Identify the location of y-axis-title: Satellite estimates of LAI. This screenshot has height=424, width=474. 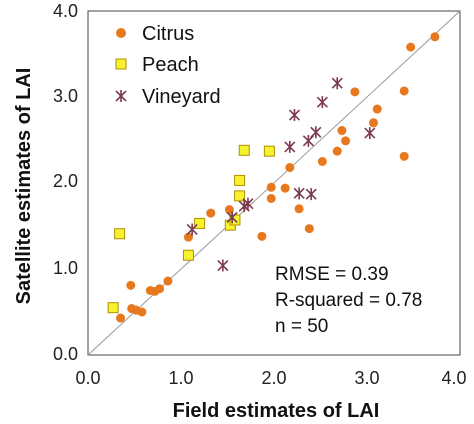
(24, 186).